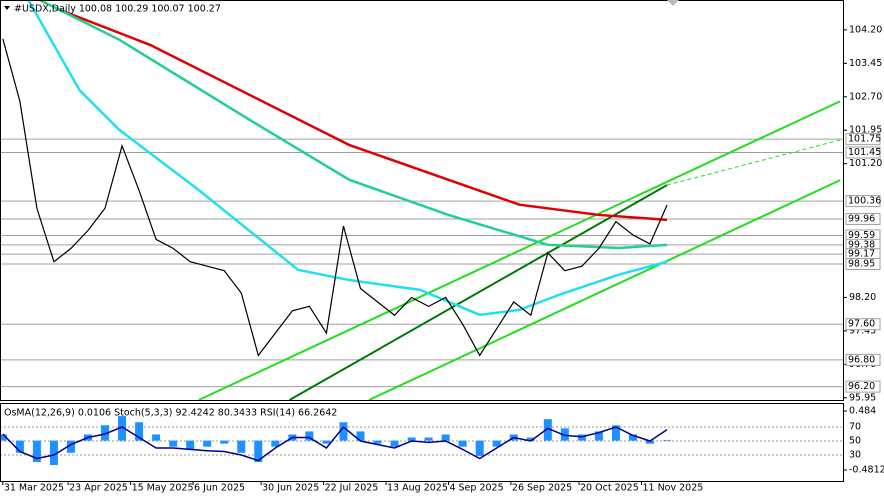 This screenshot has height=497, width=884. Describe the element at coordinates (542, 488) in the screenshot. I see `x-tick-label: 26 Sep 2025` at that location.